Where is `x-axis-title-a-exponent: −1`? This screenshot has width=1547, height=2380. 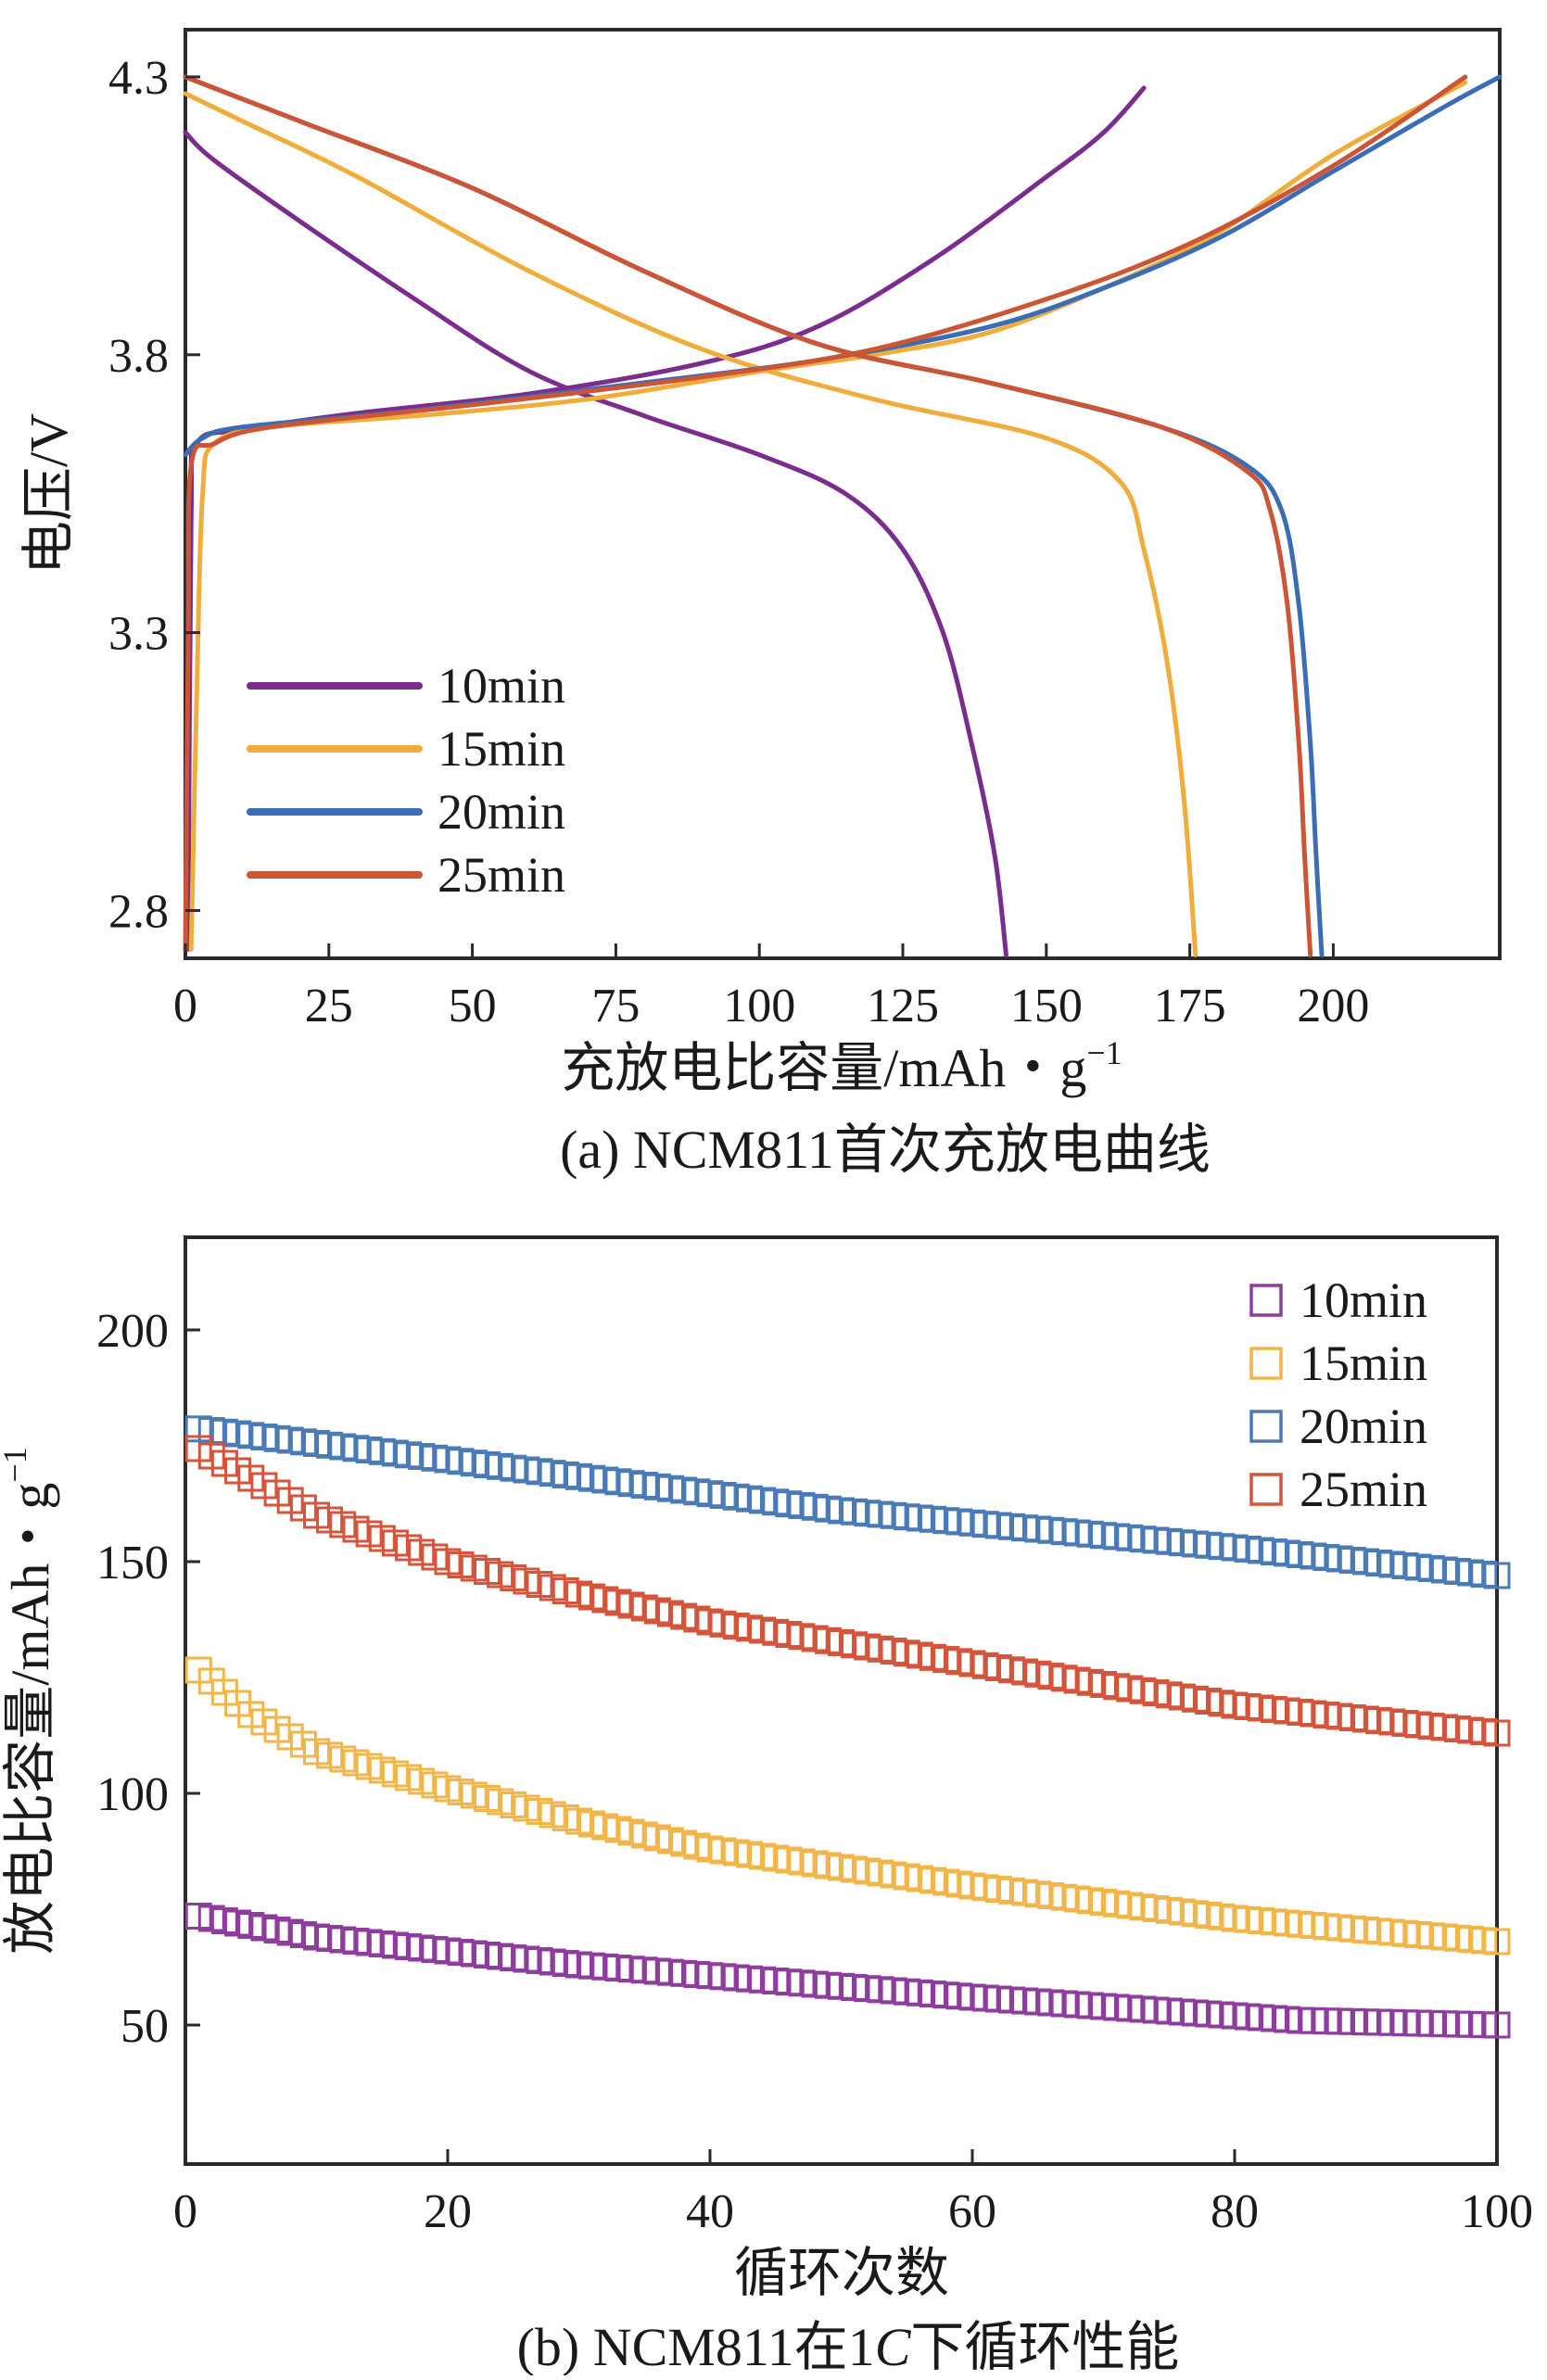
x-axis-title-a-exponent: −1 is located at coordinates (1104, 1052).